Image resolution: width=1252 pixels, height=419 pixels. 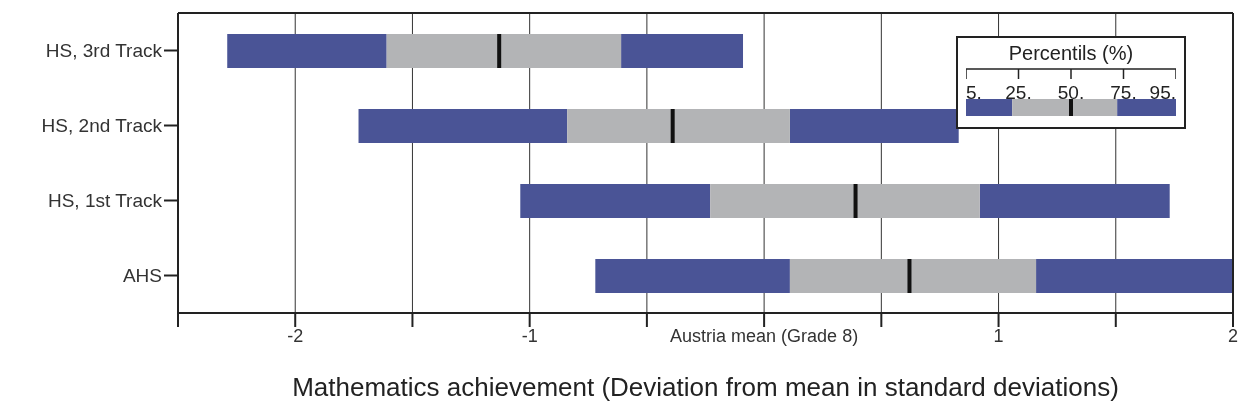 What do you see at coordinates (1233, 335) in the screenshot?
I see `x-tick-label: 2` at bounding box center [1233, 335].